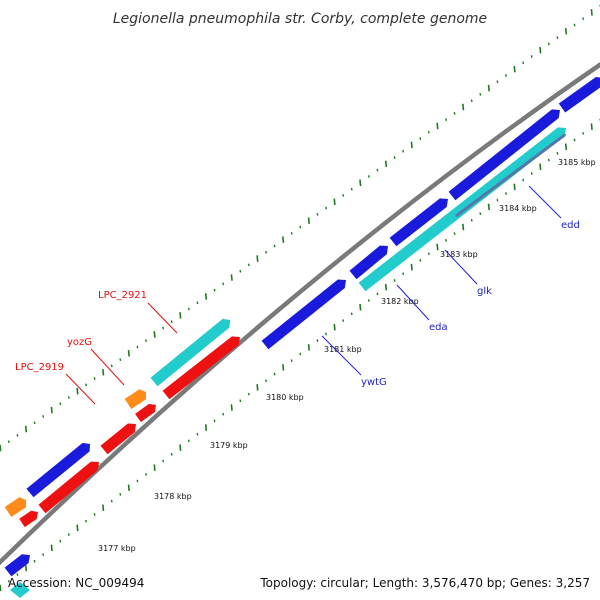 The height and width of the screenshot is (600, 600). What do you see at coordinates (459, 254) in the screenshot?
I see `tick-label: 3183 kbp` at bounding box center [459, 254].